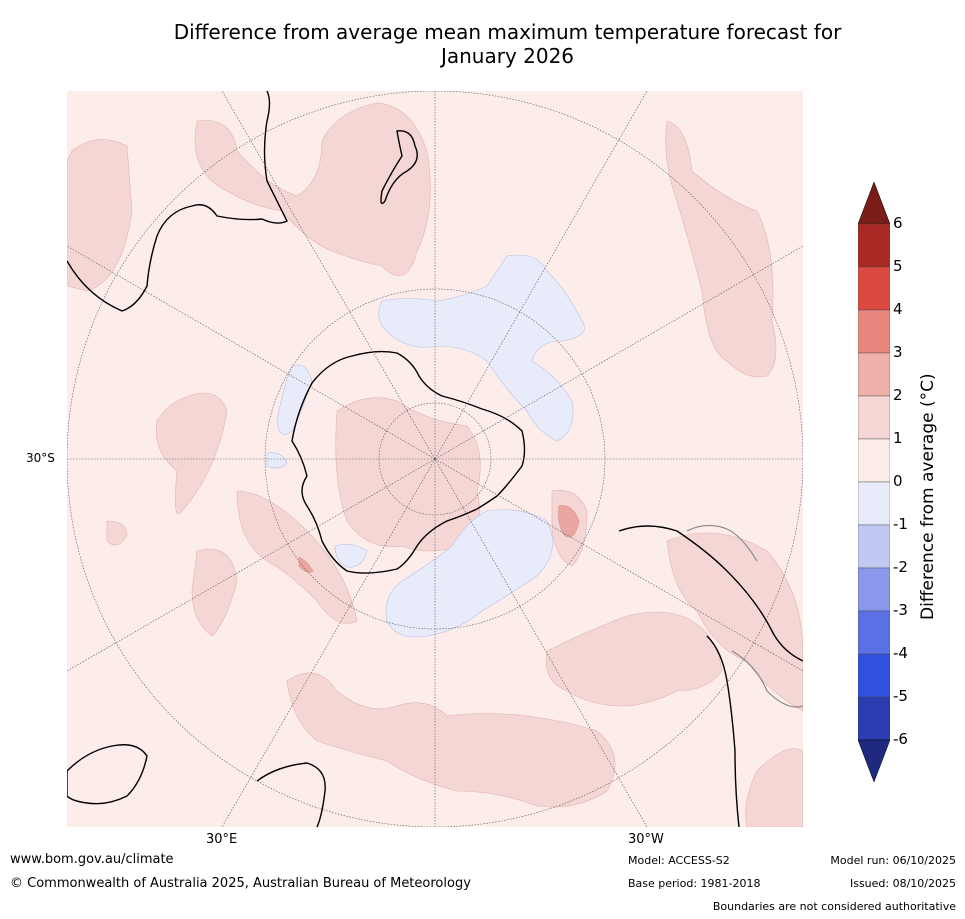  I want to click on colorbar-tick-label: 1, so click(898, 438).